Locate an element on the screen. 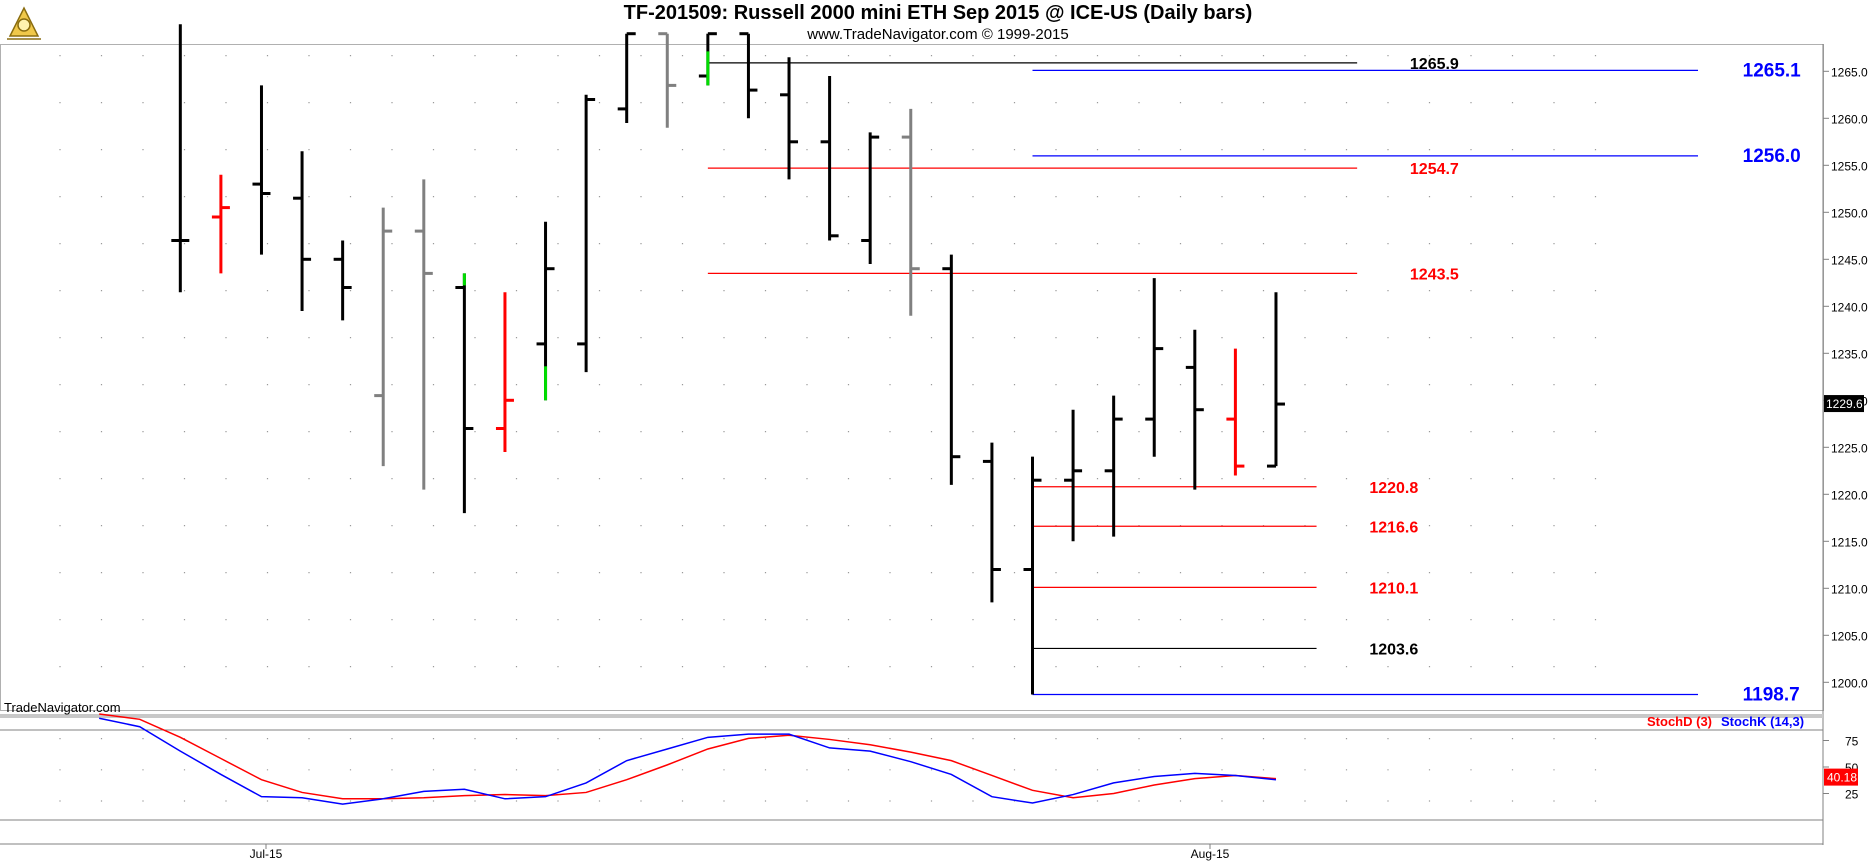 The height and width of the screenshot is (863, 1876). y-axis-tick-label: 1260.0 is located at coordinates (1849, 119).